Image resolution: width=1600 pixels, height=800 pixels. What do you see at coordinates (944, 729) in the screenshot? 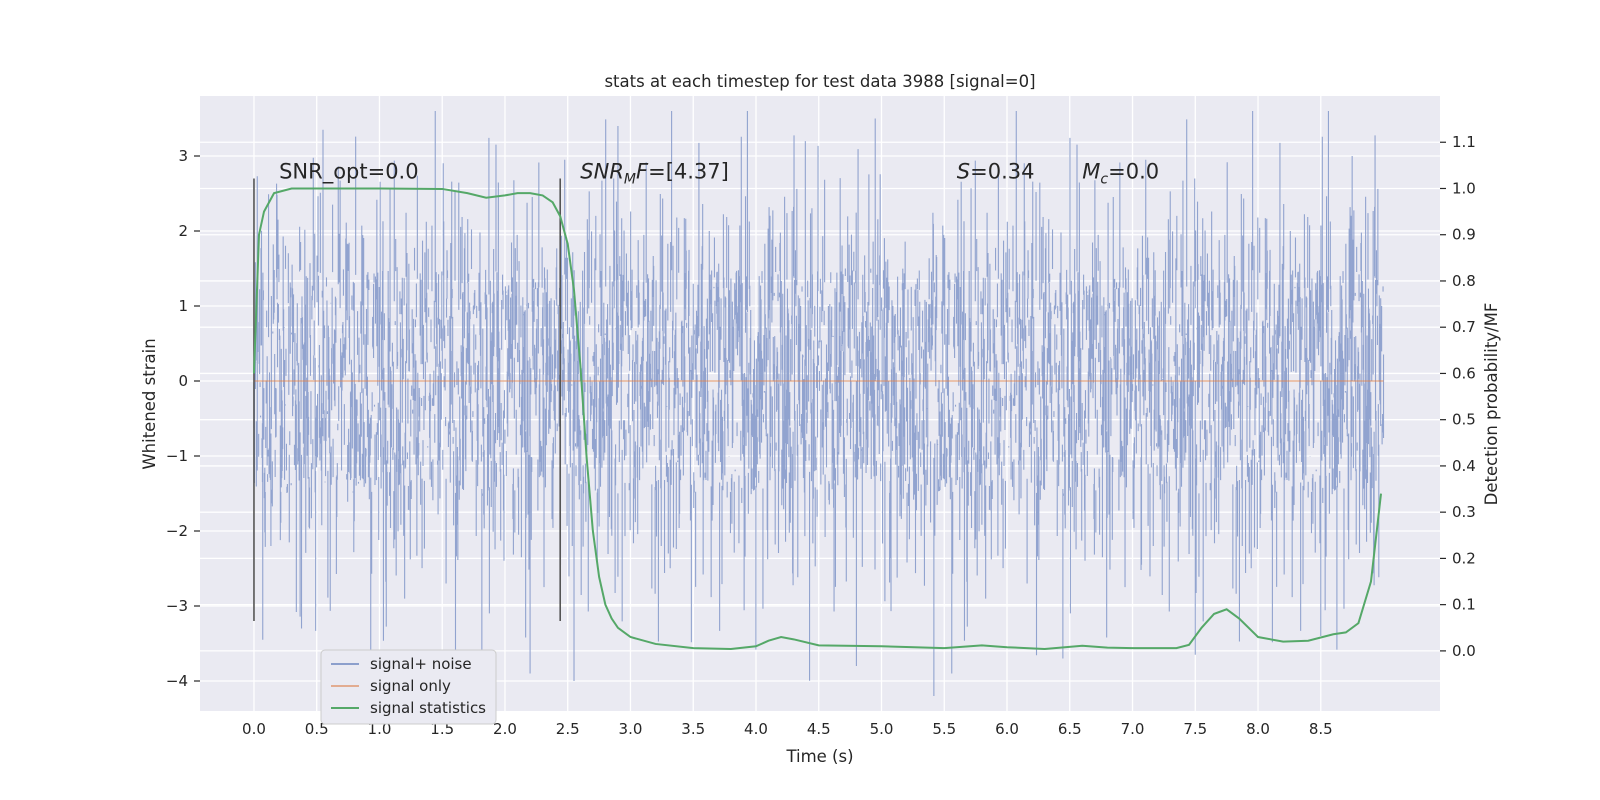
I see `x-tick-label: 5.5` at bounding box center [944, 729].